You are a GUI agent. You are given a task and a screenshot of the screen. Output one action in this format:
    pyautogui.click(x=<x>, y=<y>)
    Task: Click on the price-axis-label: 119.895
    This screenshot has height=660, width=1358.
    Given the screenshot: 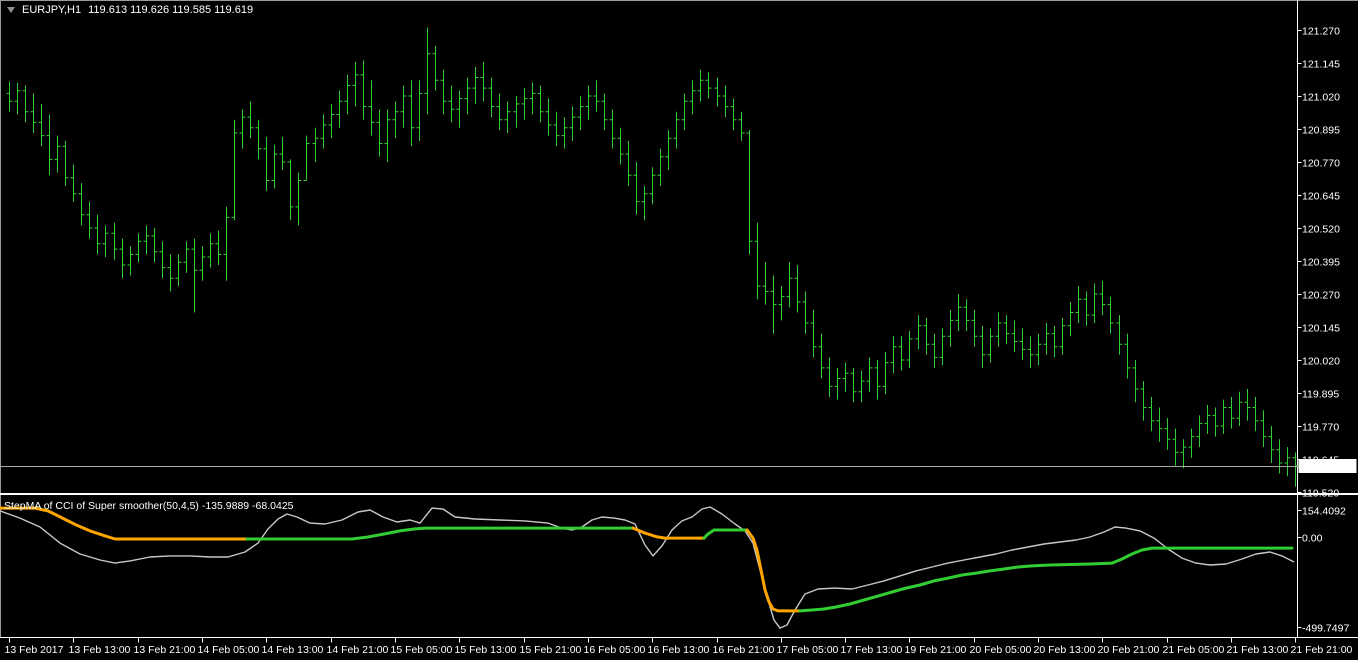 What is the action you would take?
    pyautogui.click(x=1320, y=395)
    